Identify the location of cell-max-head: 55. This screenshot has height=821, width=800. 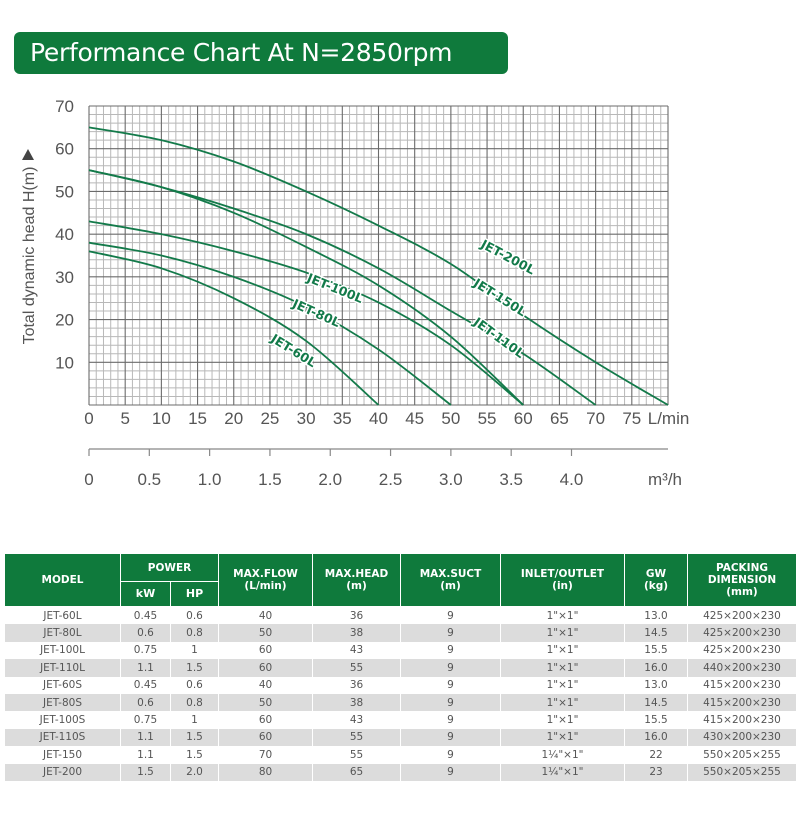
(356, 737).